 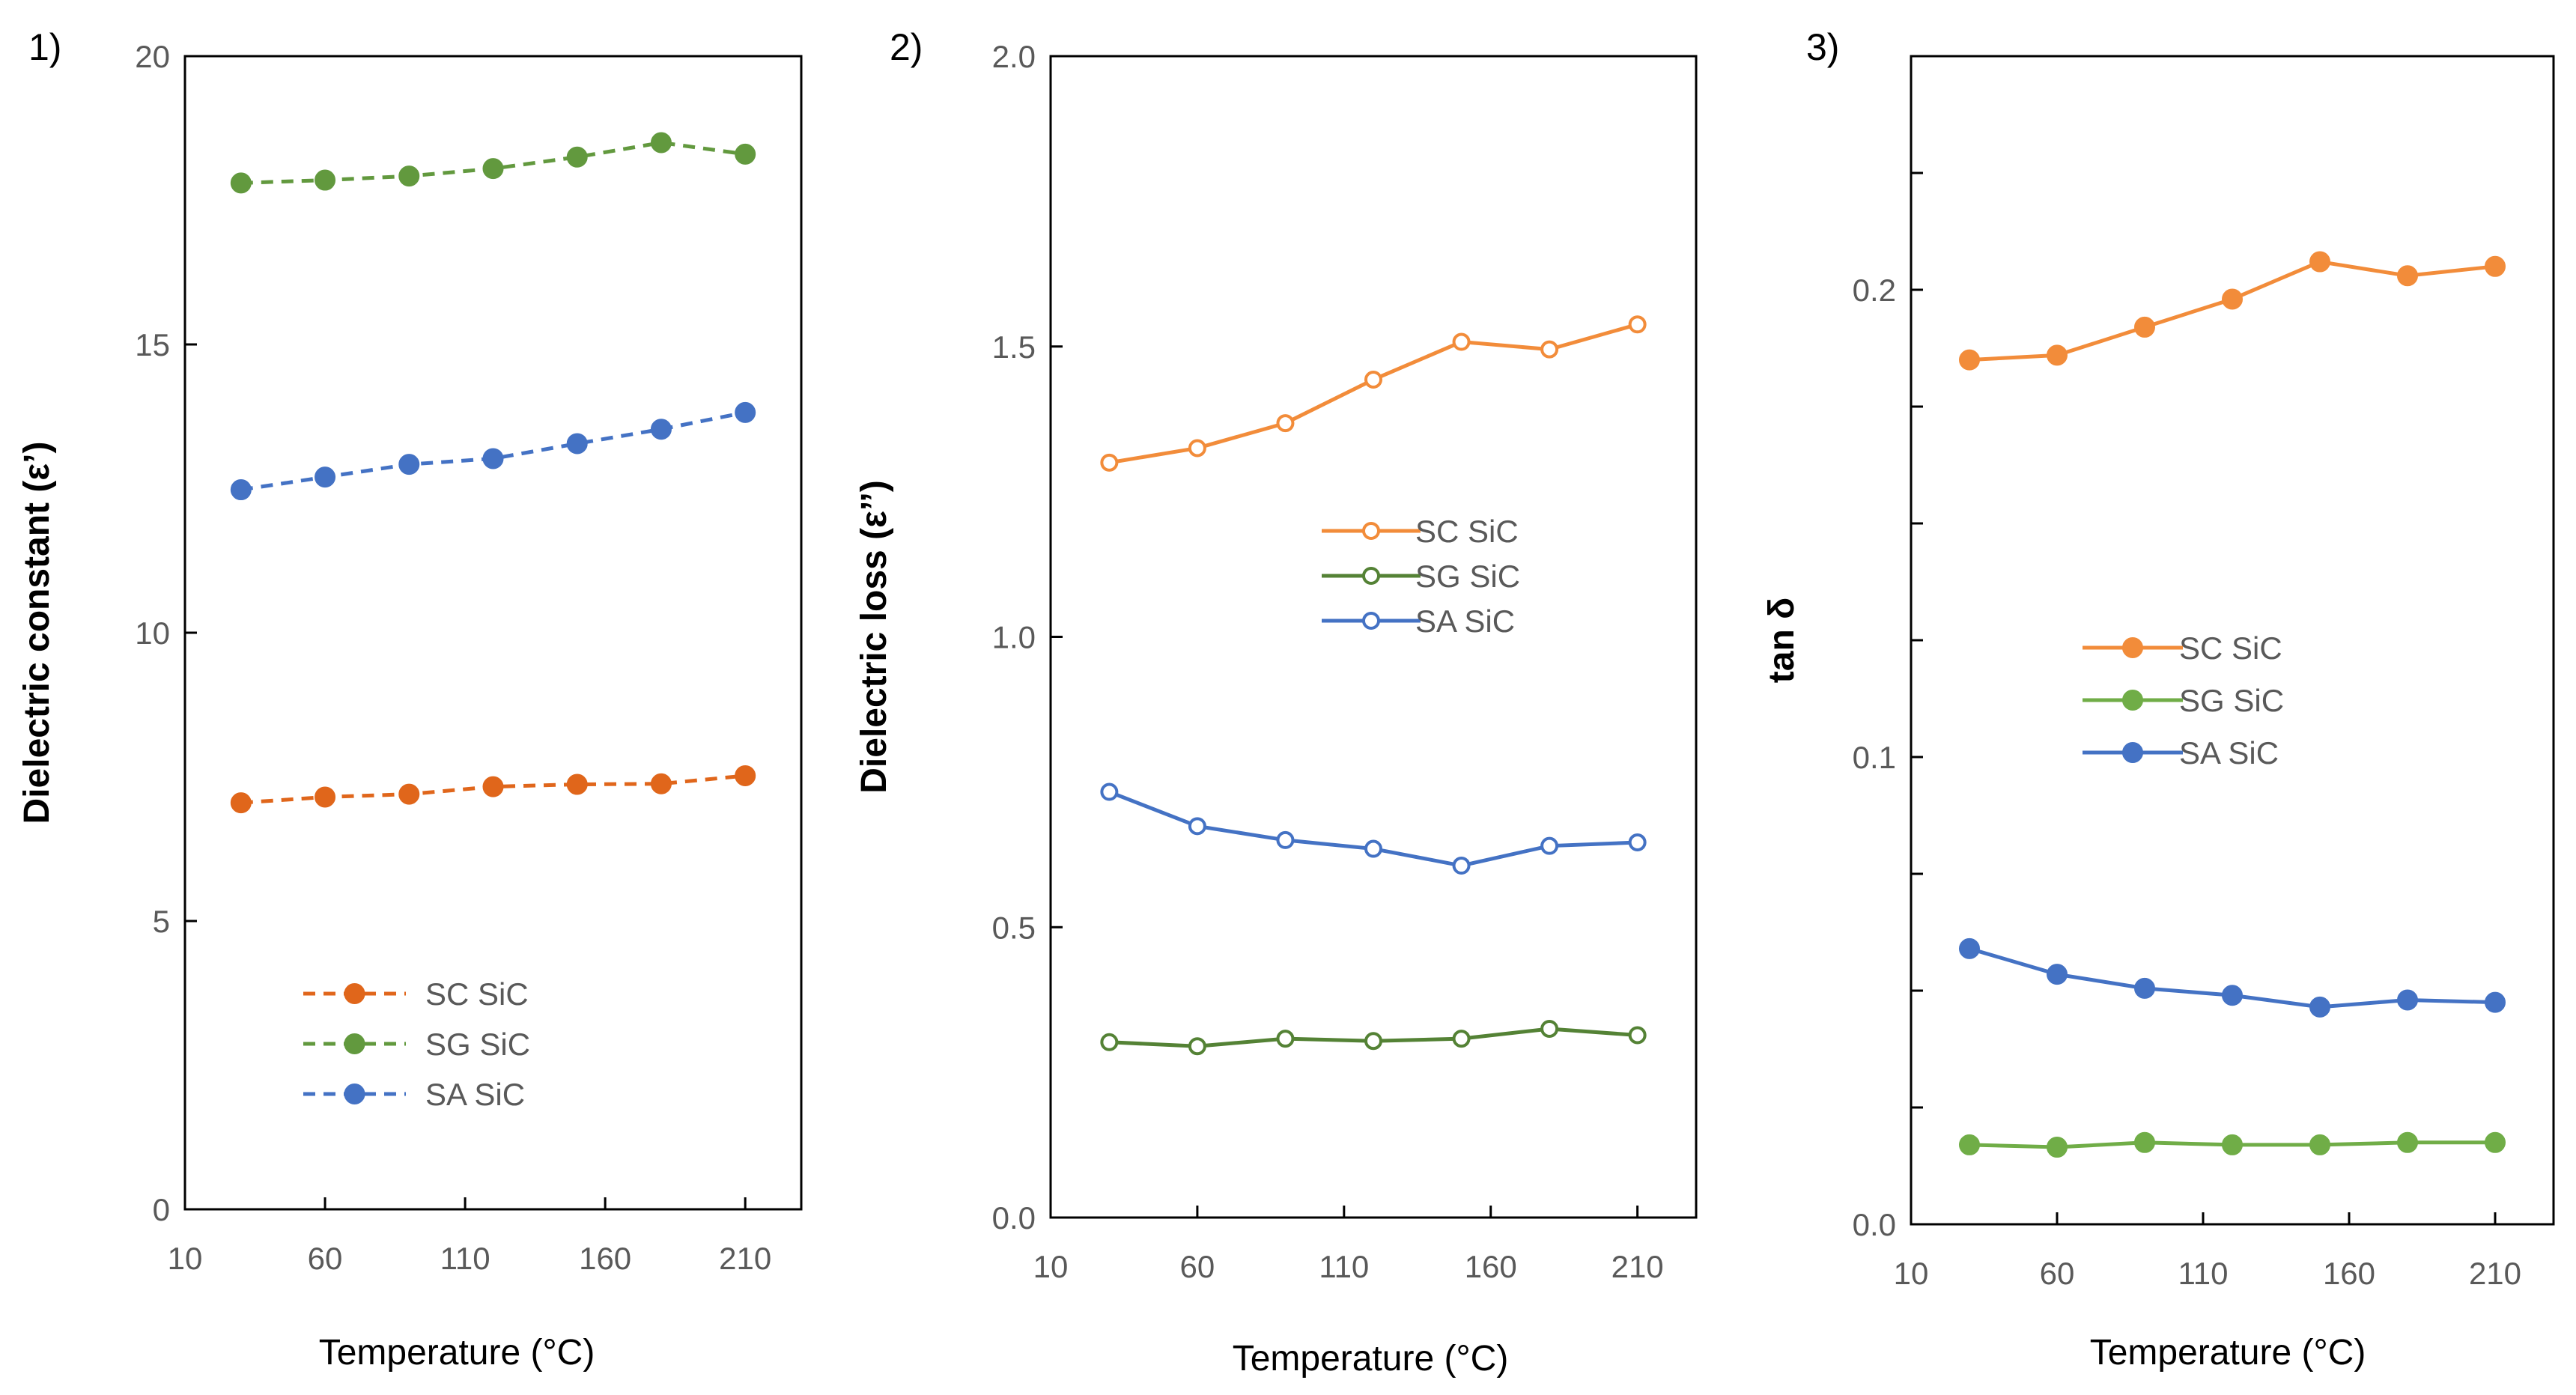 I want to click on y-tick-label: 1.5, so click(x=1014, y=347).